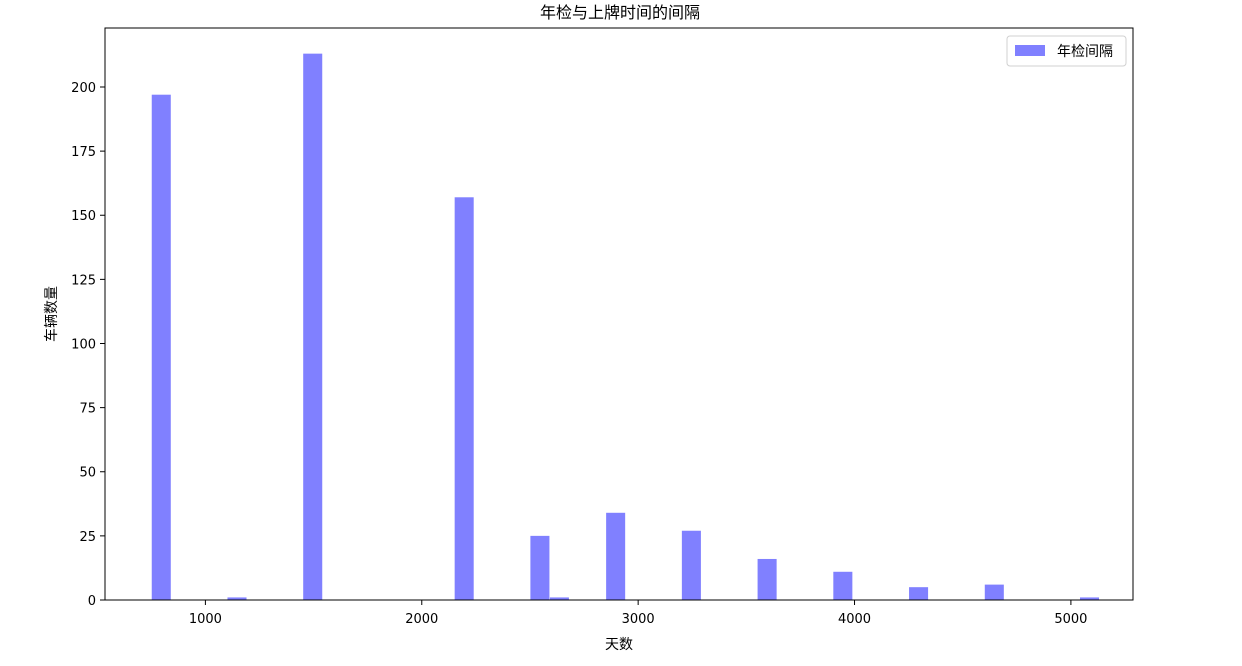  What do you see at coordinates (83, 152) in the screenshot?
I see `y-tick-label: 175` at bounding box center [83, 152].